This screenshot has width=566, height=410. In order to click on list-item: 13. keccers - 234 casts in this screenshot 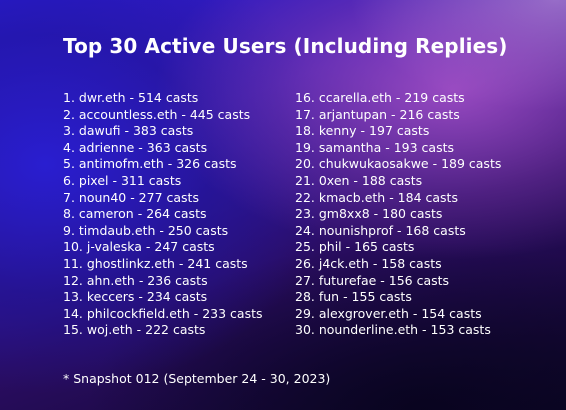, I will do `click(135, 297)`.